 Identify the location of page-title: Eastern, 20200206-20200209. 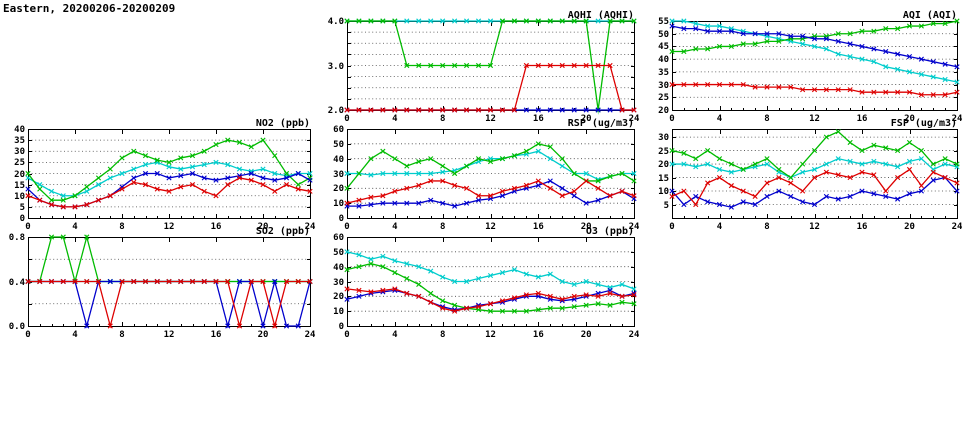
(89, 8).